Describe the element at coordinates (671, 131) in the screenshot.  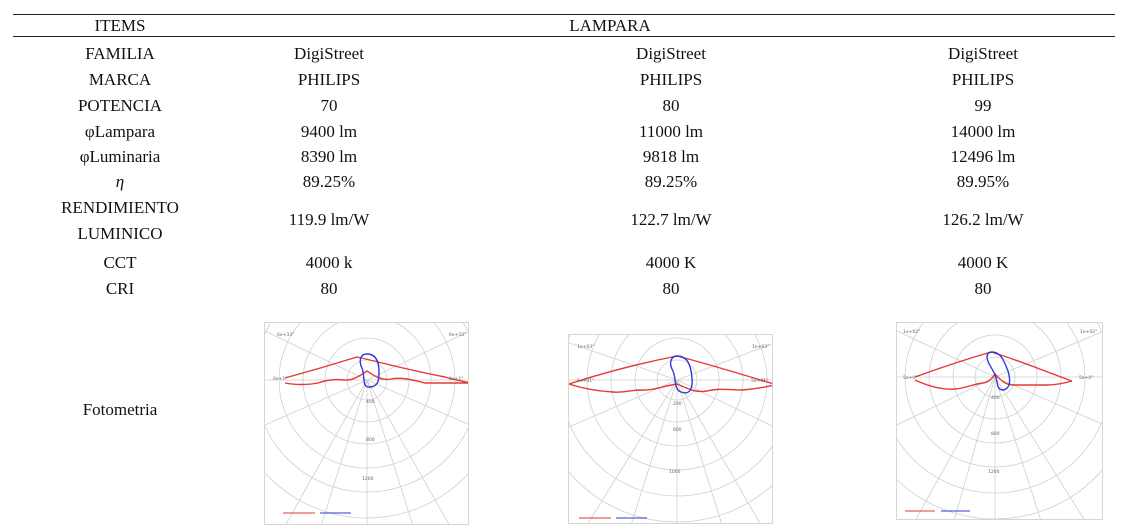
I see `flujo-lampara-80w: 11000 lm` at that location.